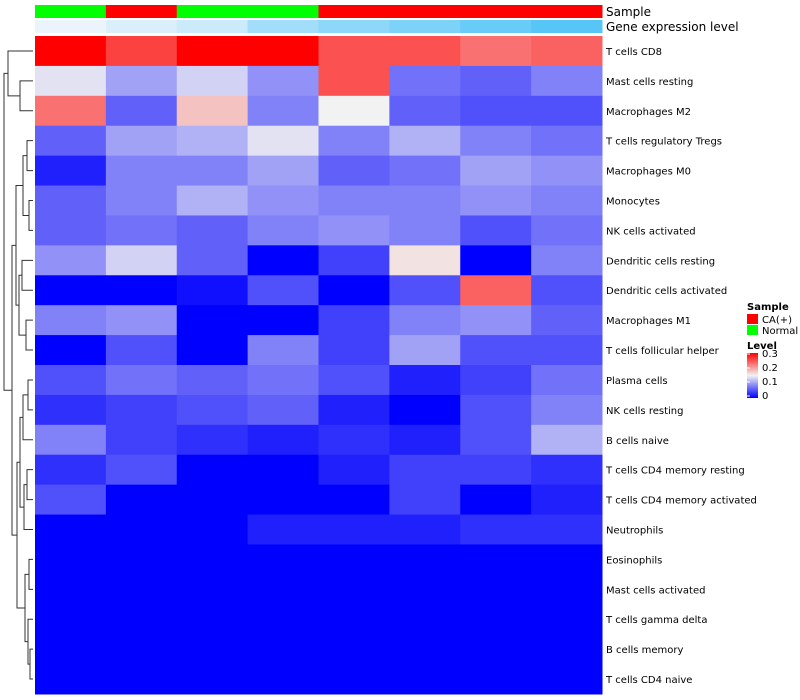 The width and height of the screenshot is (800, 700). I want to click on row-label: NK cells resting, so click(644, 411).